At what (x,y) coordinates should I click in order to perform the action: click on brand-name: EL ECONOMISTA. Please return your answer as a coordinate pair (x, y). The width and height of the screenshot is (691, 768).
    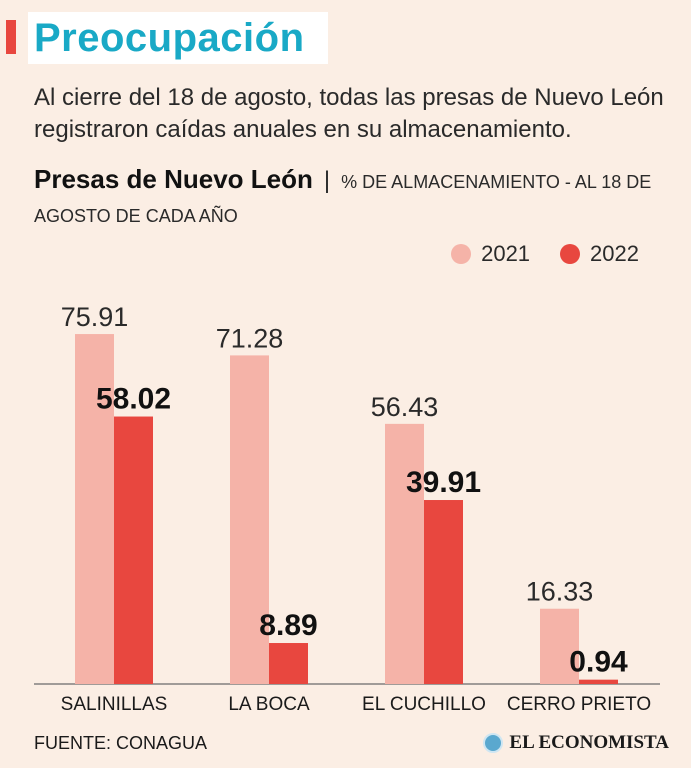
    Looking at the image, I should click on (589, 742).